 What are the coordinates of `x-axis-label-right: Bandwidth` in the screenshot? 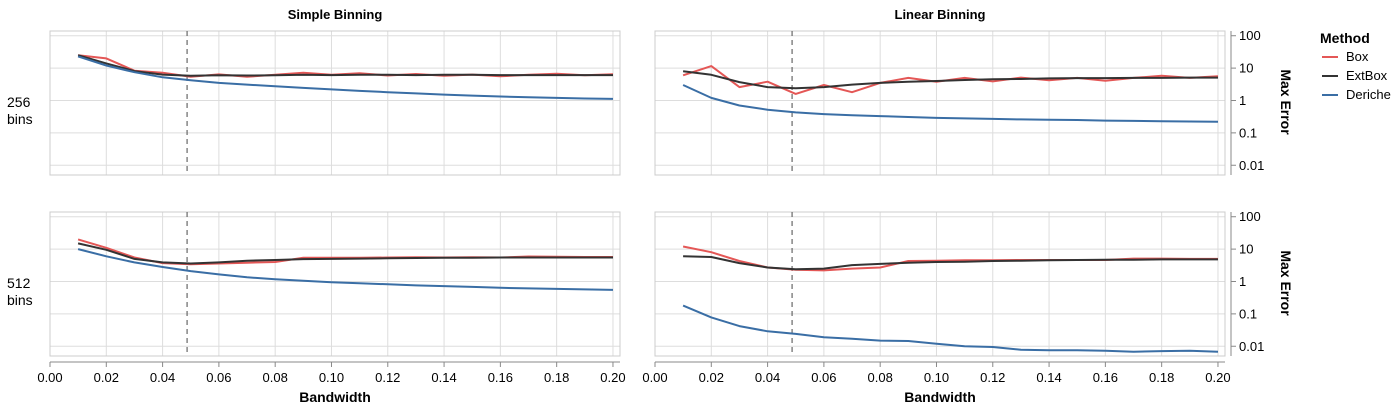 It's located at (940, 397).